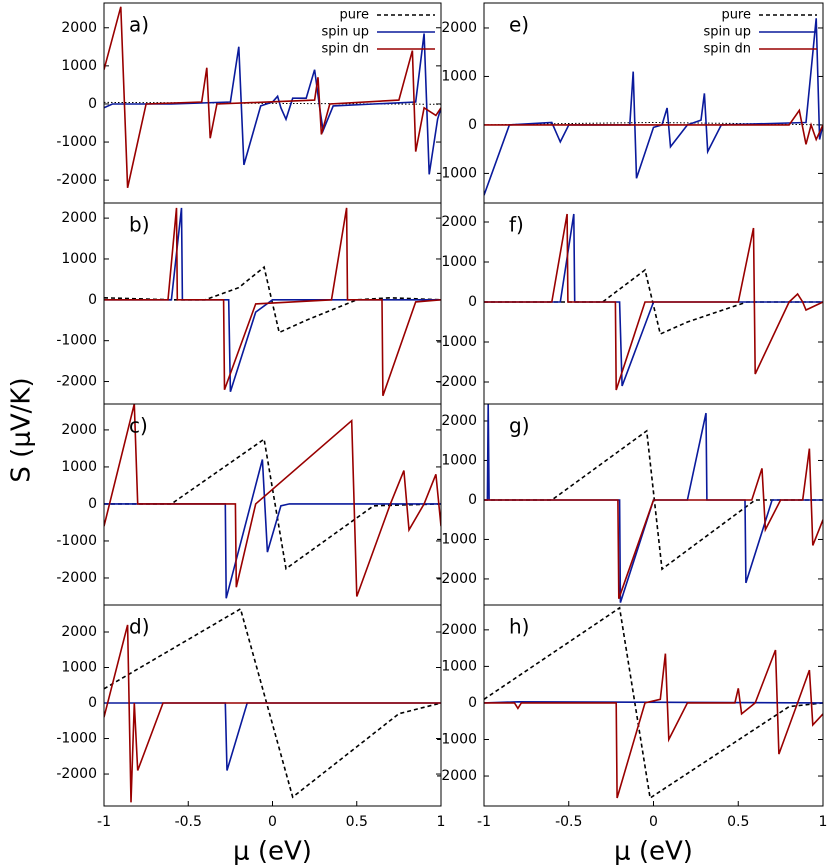  I want to click on panel-label: a), so click(139, 25).